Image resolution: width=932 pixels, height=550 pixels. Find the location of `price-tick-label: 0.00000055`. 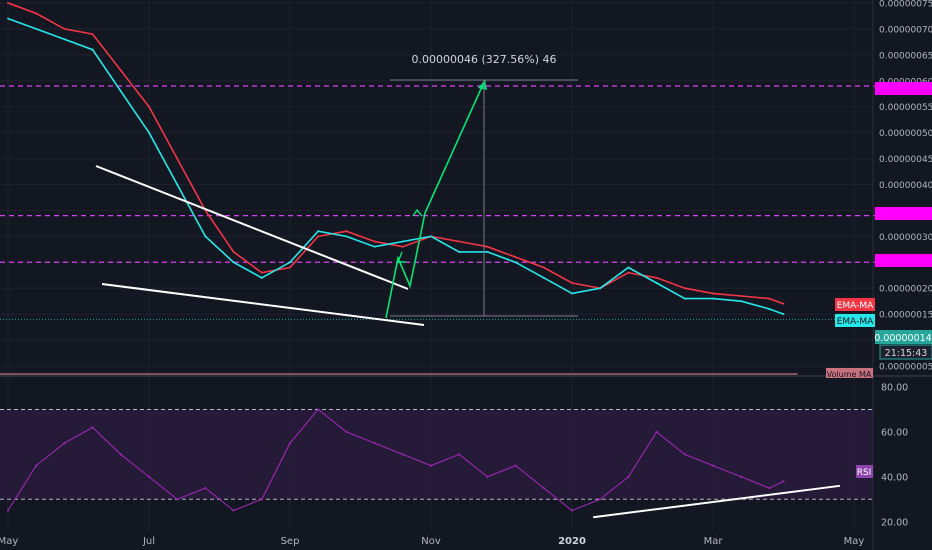

price-tick-label: 0.00000055 is located at coordinates (905, 108).